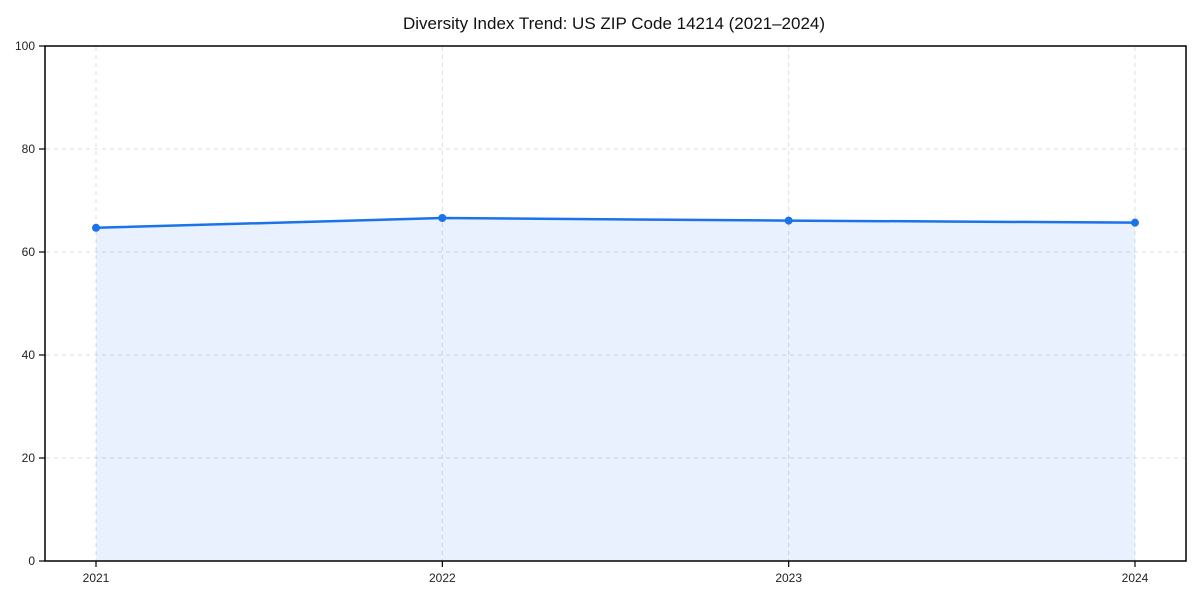 Image resolution: width=1200 pixels, height=600 pixels. What do you see at coordinates (25, 46) in the screenshot?
I see `y-tick-label: 100` at bounding box center [25, 46].